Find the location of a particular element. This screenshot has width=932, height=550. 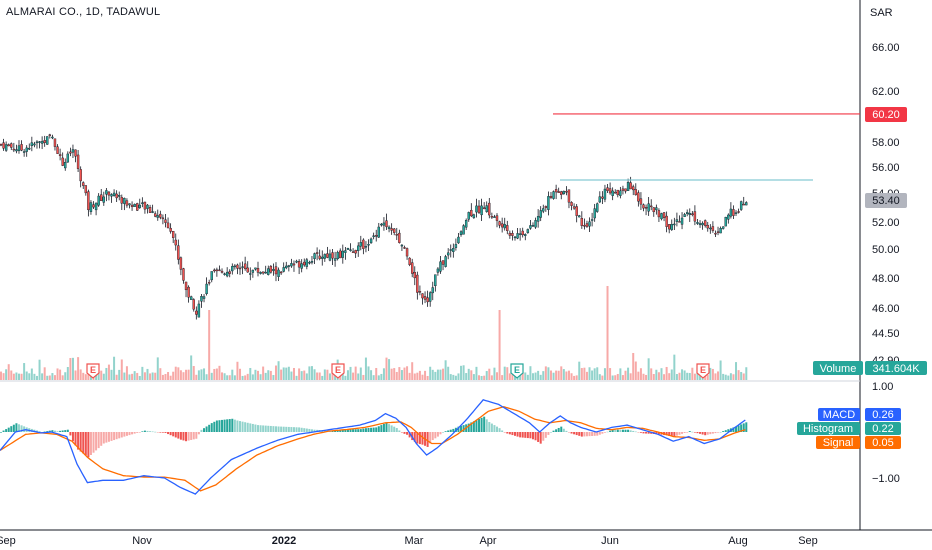

earnings-badge is located at coordinates (703, 371).